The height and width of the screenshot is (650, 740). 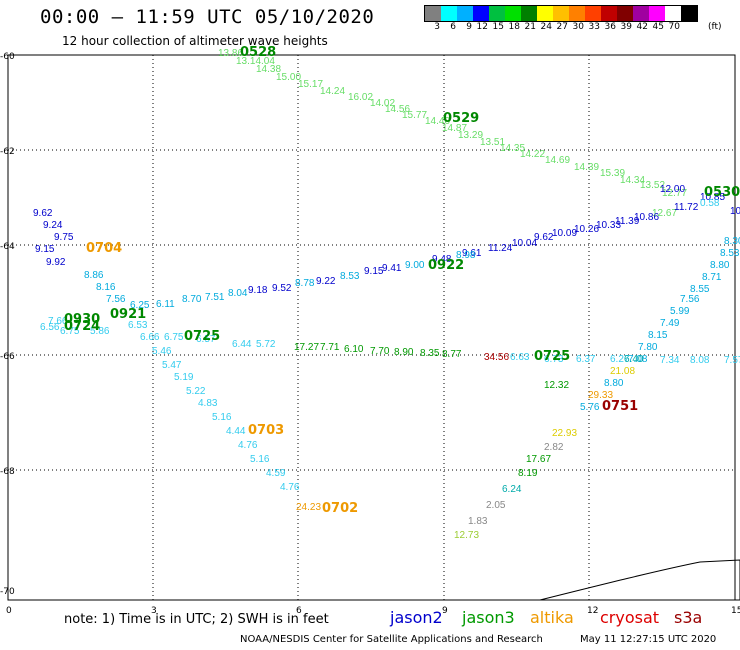 I want to click on wave-height-value: 9.48, so click(x=442, y=259).